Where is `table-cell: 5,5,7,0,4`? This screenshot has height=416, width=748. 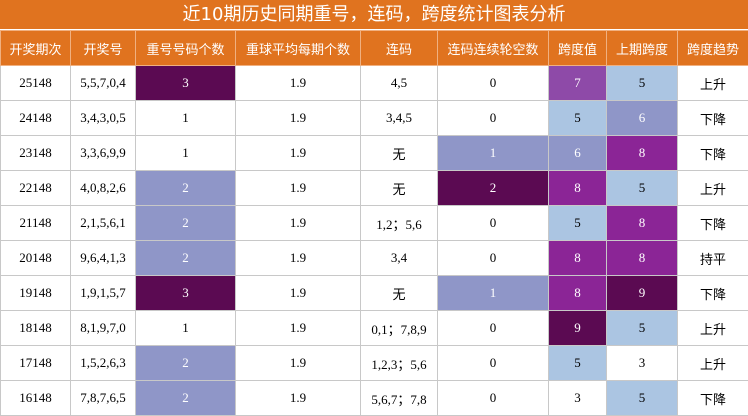 table-cell: 5,5,7,0,4 is located at coordinates (103, 83).